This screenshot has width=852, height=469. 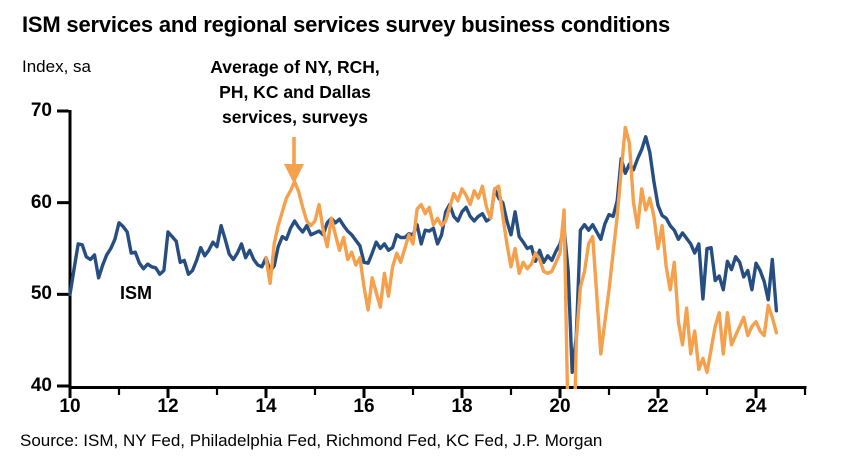 I want to click on annotation-line-3: services, surveys, so click(x=295, y=117).